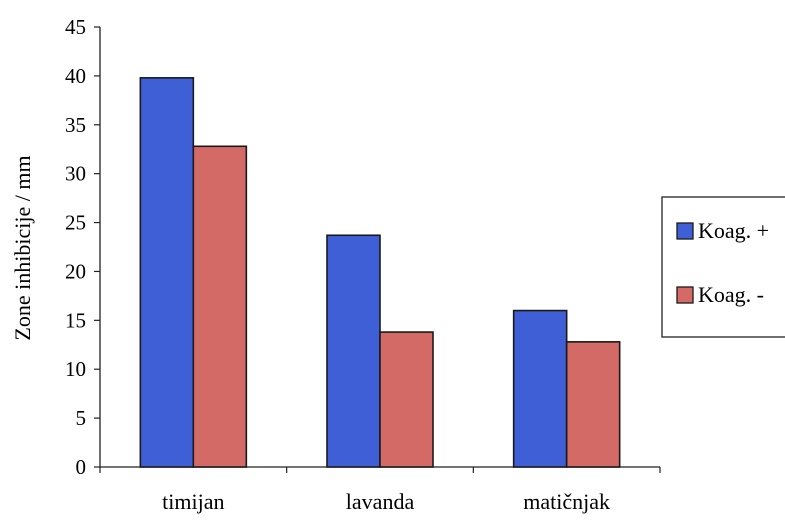 The height and width of the screenshot is (525, 785). I want to click on category-label: lavanda, so click(380, 501).